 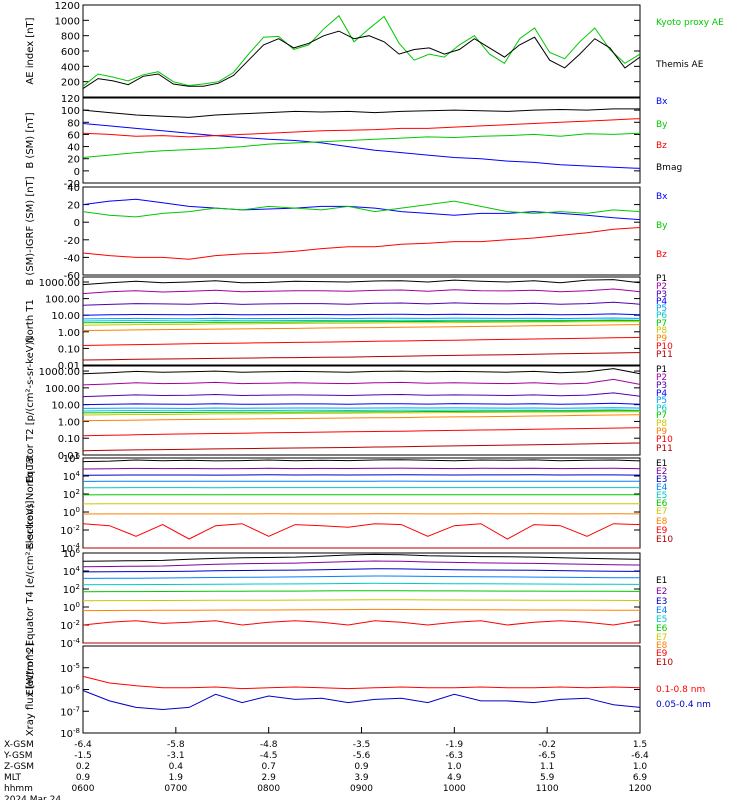 What do you see at coordinates (70, 690) in the screenshot?
I see `y-tick-label-8-1: 10-6` at bounding box center [70, 690].